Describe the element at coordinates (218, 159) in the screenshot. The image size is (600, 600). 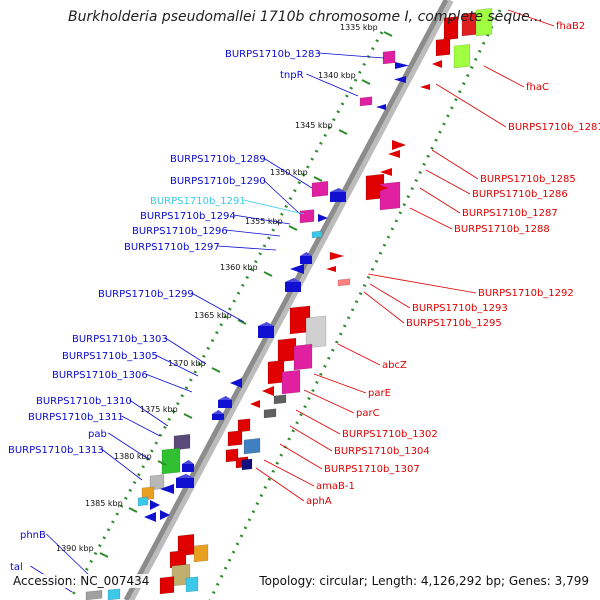
I see `gene-label-left: BURPS1710b_1289` at that location.